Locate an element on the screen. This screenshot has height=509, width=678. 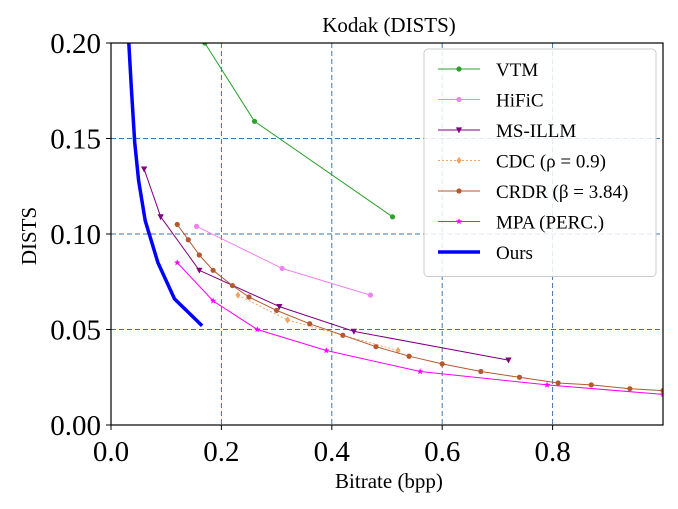
legend-label: CRDR (β = 3.84) is located at coordinates (562, 192).